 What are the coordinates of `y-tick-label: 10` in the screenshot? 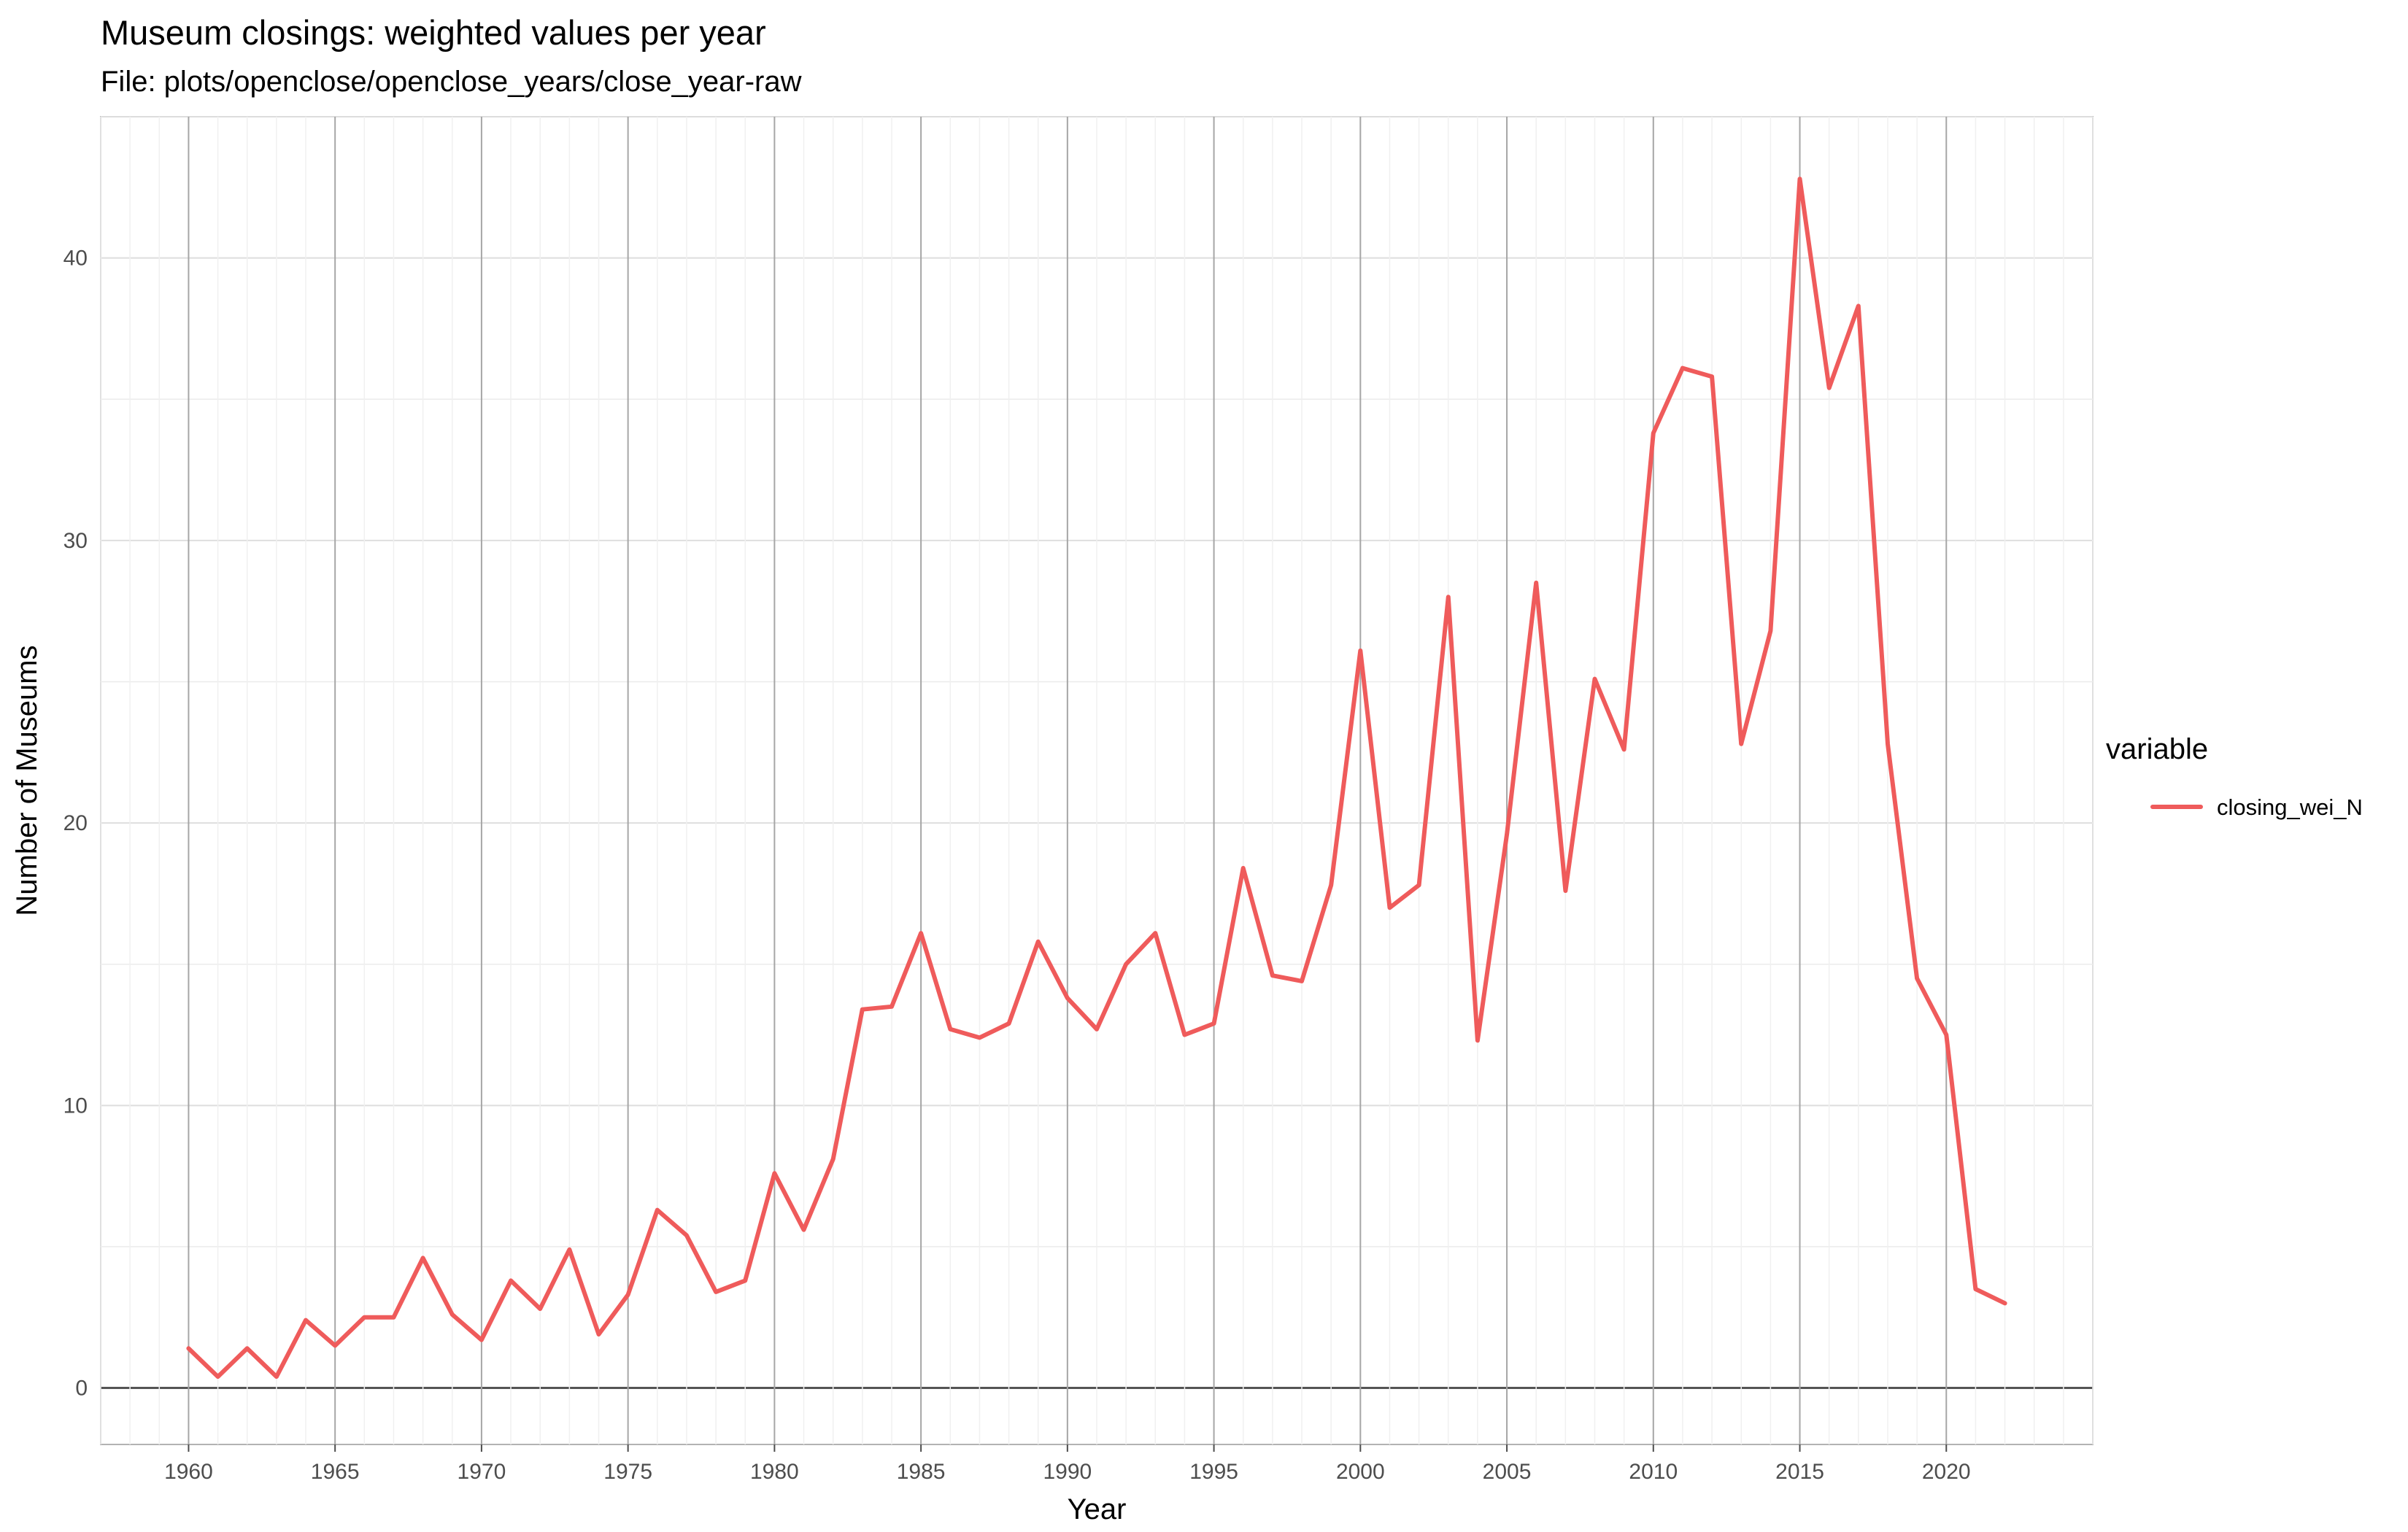 It's located at (75, 1106).